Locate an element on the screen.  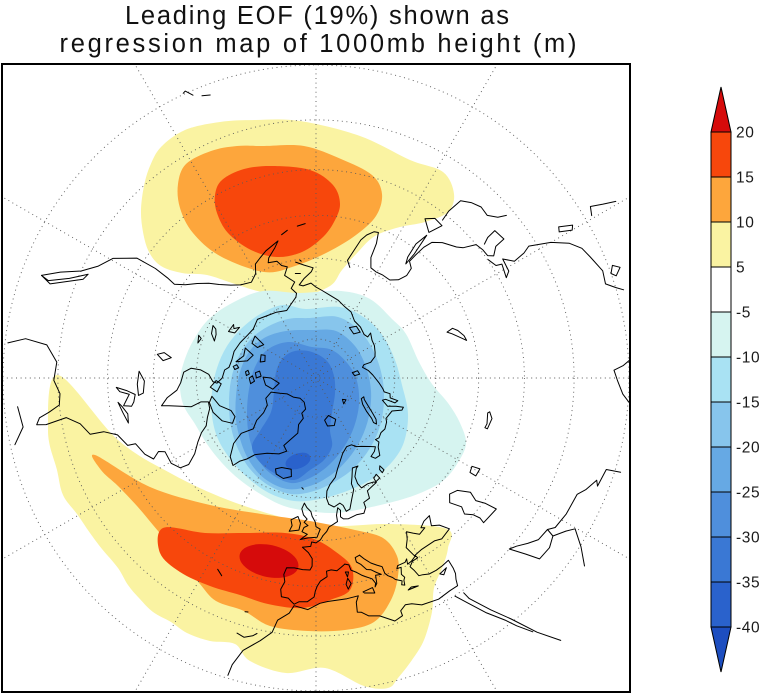
svg-text: -25 is located at coordinates (748, 493).